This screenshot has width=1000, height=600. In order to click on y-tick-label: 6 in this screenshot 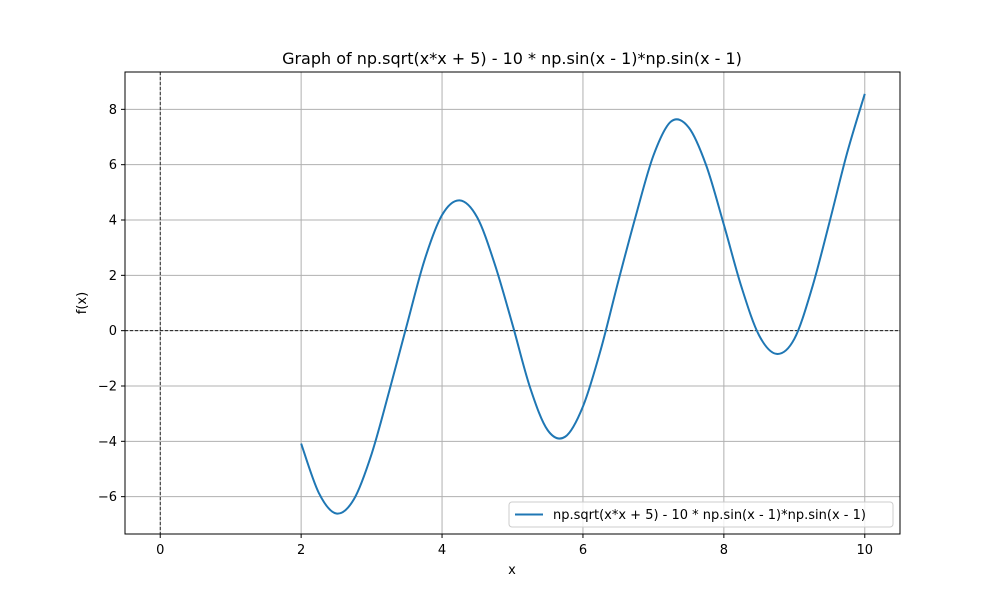, I will do `click(113, 165)`.